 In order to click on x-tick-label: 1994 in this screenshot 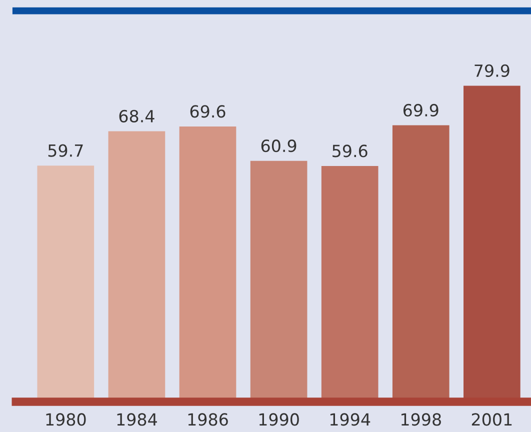, I will do `click(350, 419)`.